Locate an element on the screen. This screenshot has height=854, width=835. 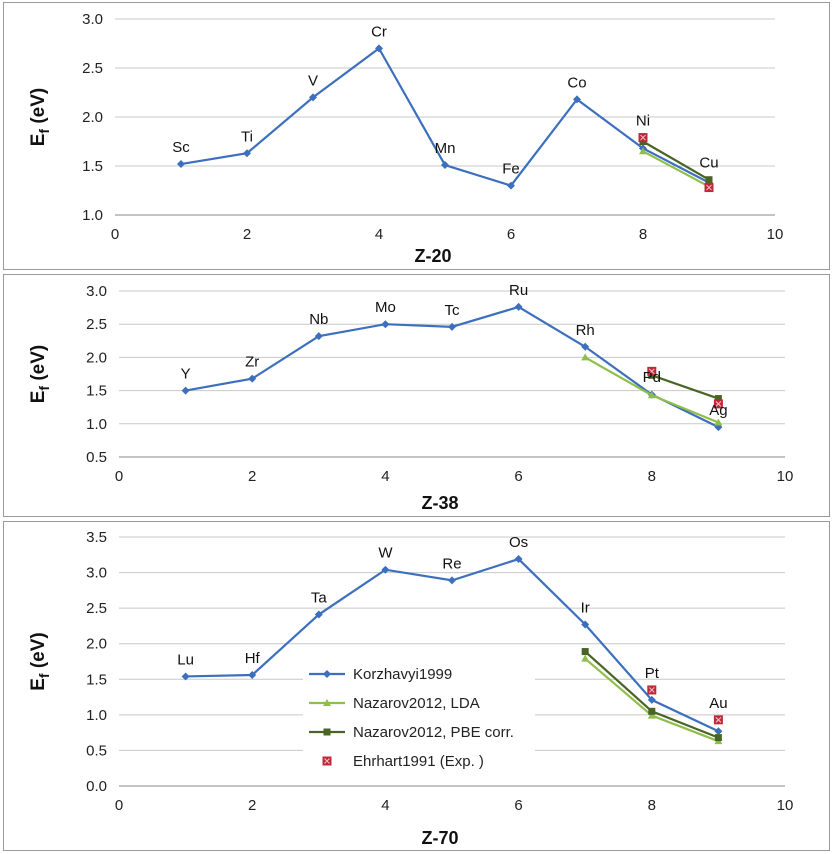
element-label: Hf is located at coordinates (253, 658).